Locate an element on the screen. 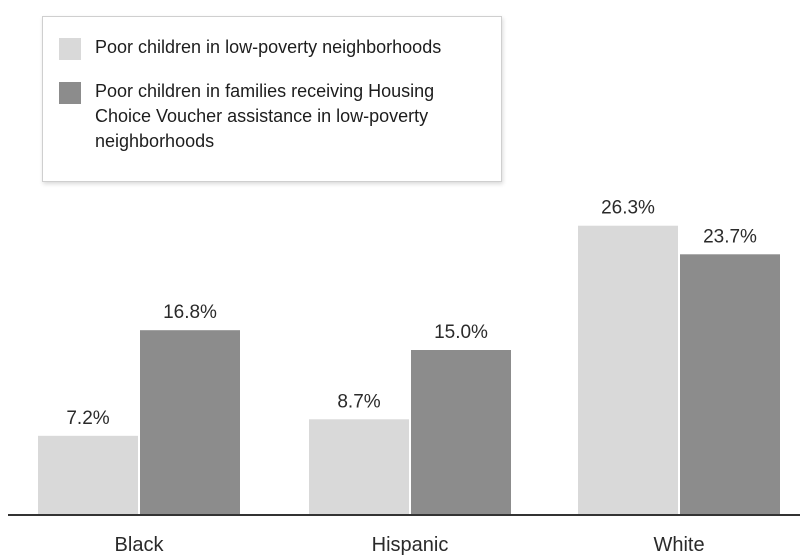 This screenshot has width=803, height=557. category-label-hispanic: Hispanic is located at coordinates (410, 545).